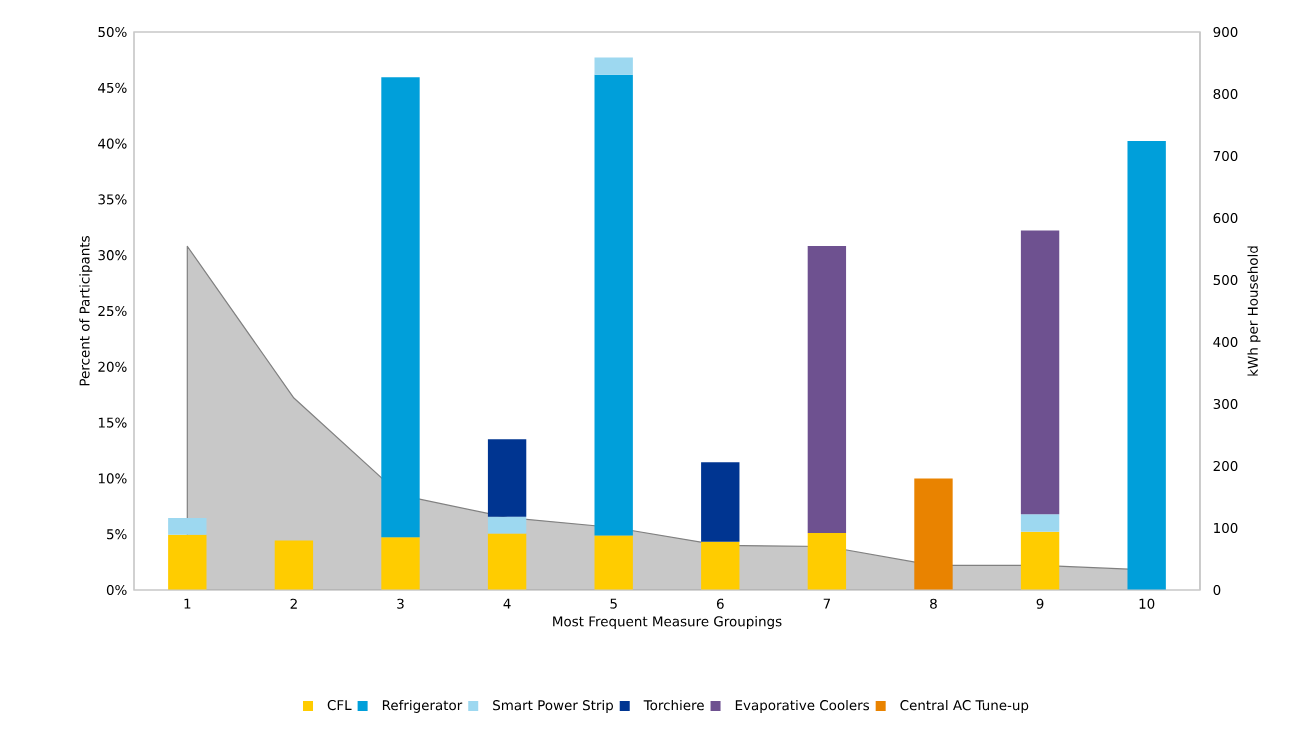 This screenshot has height=731, width=1310. I want to click on y2-axis-title: kWh per Household, so click(1254, 311).